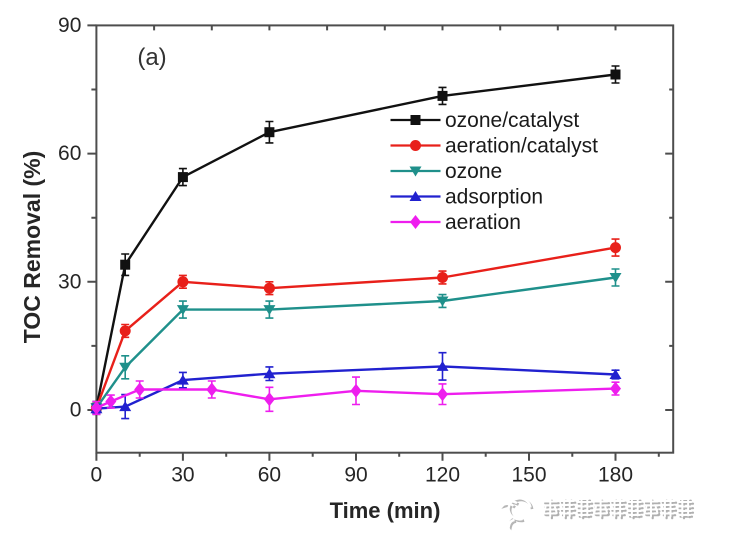 The height and width of the screenshot is (549, 731). Describe the element at coordinates (483, 222) in the screenshot. I see `svg-text: aeration` at that location.